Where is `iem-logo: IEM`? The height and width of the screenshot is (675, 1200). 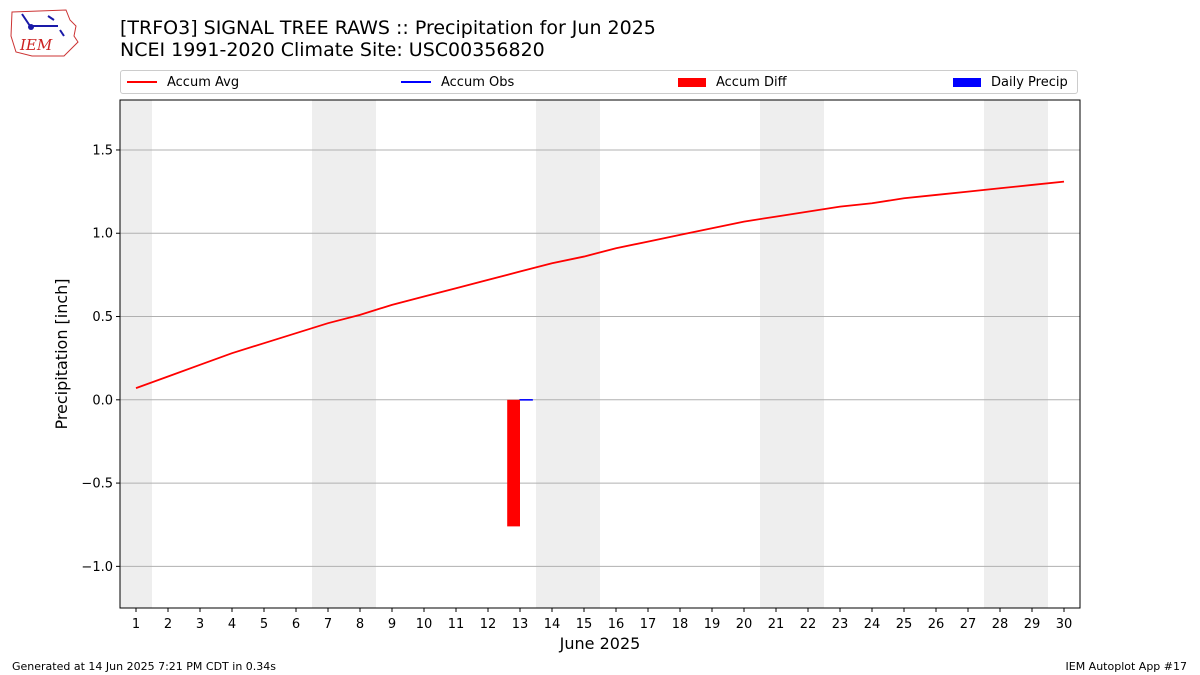 iem-logo: IEM is located at coordinates (44, 33).